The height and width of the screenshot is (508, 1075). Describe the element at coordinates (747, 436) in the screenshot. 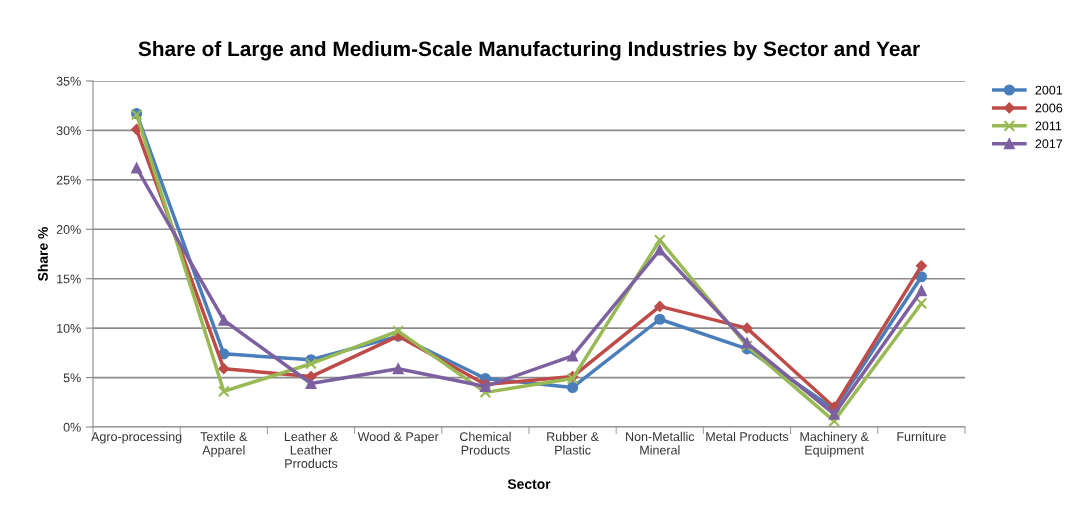

I see `x-tick-label: Metal Products` at that location.